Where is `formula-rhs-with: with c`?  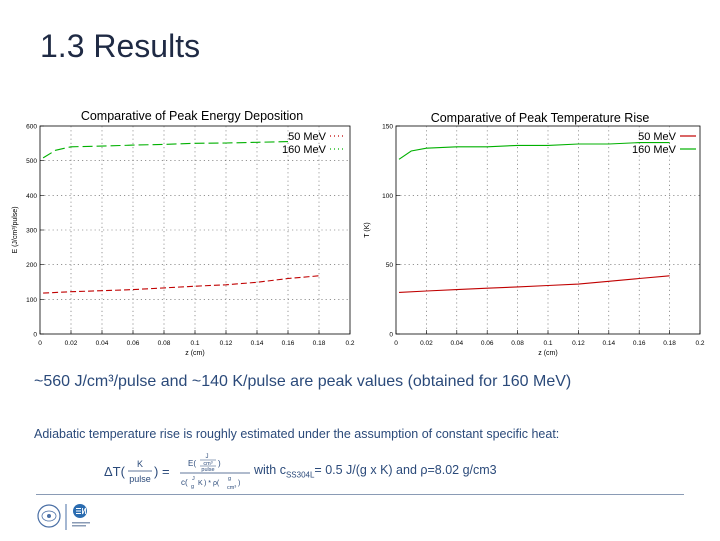
formula-rhs-with: with c is located at coordinates (270, 470).